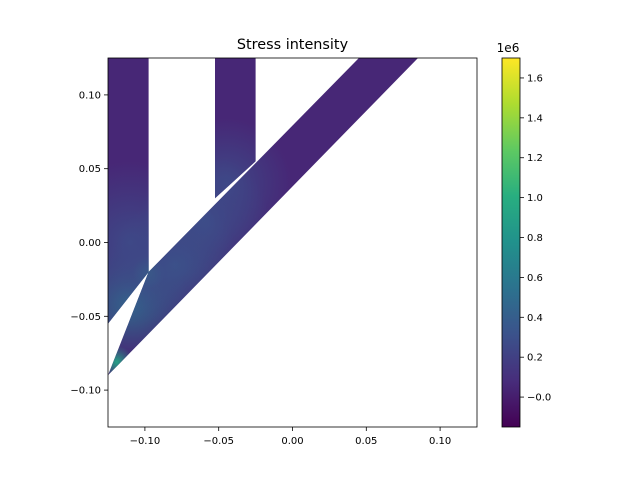  Describe the element at coordinates (366, 441) in the screenshot. I see `x-tick-label: 0.05` at that location.